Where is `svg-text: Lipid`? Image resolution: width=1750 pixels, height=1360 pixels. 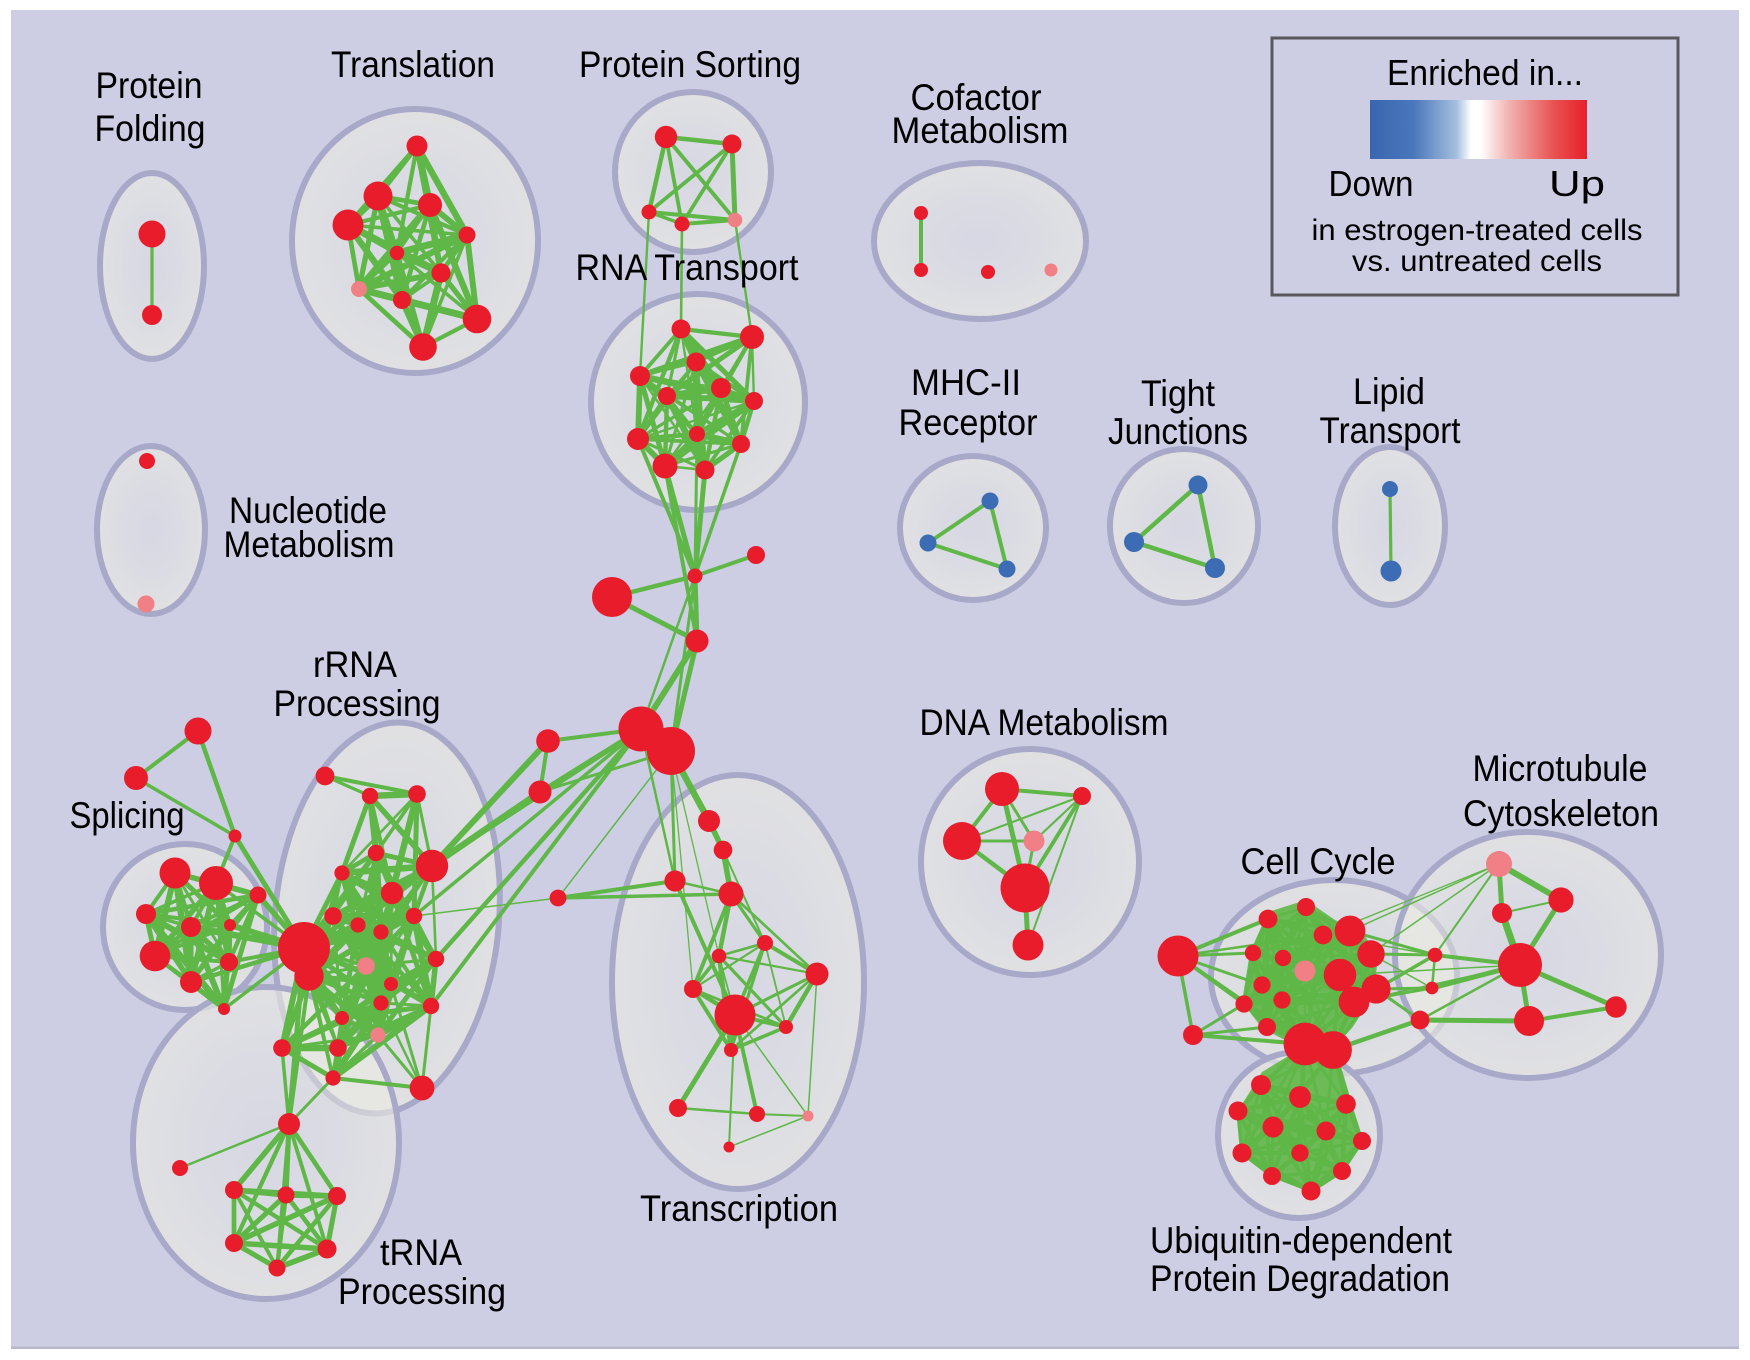
svg-text: Lipid is located at coordinates (1389, 391).